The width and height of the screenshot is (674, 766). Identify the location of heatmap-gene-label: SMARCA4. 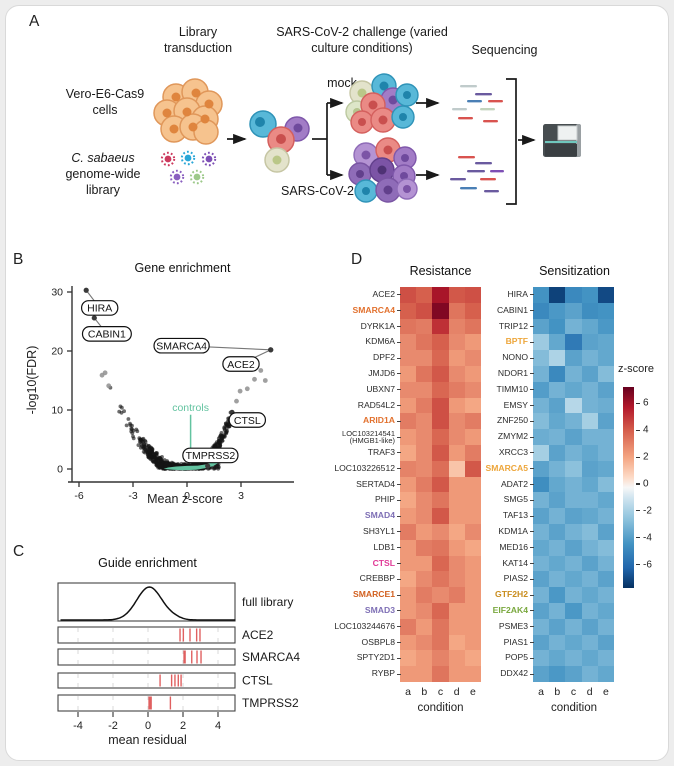
(374, 309).